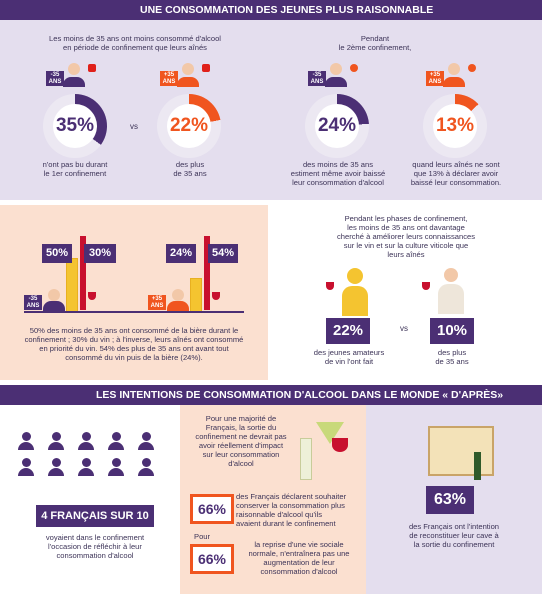  What do you see at coordinates (72, 285) in the screenshot?
I see `beer-glass-icon` at bounding box center [72, 285].